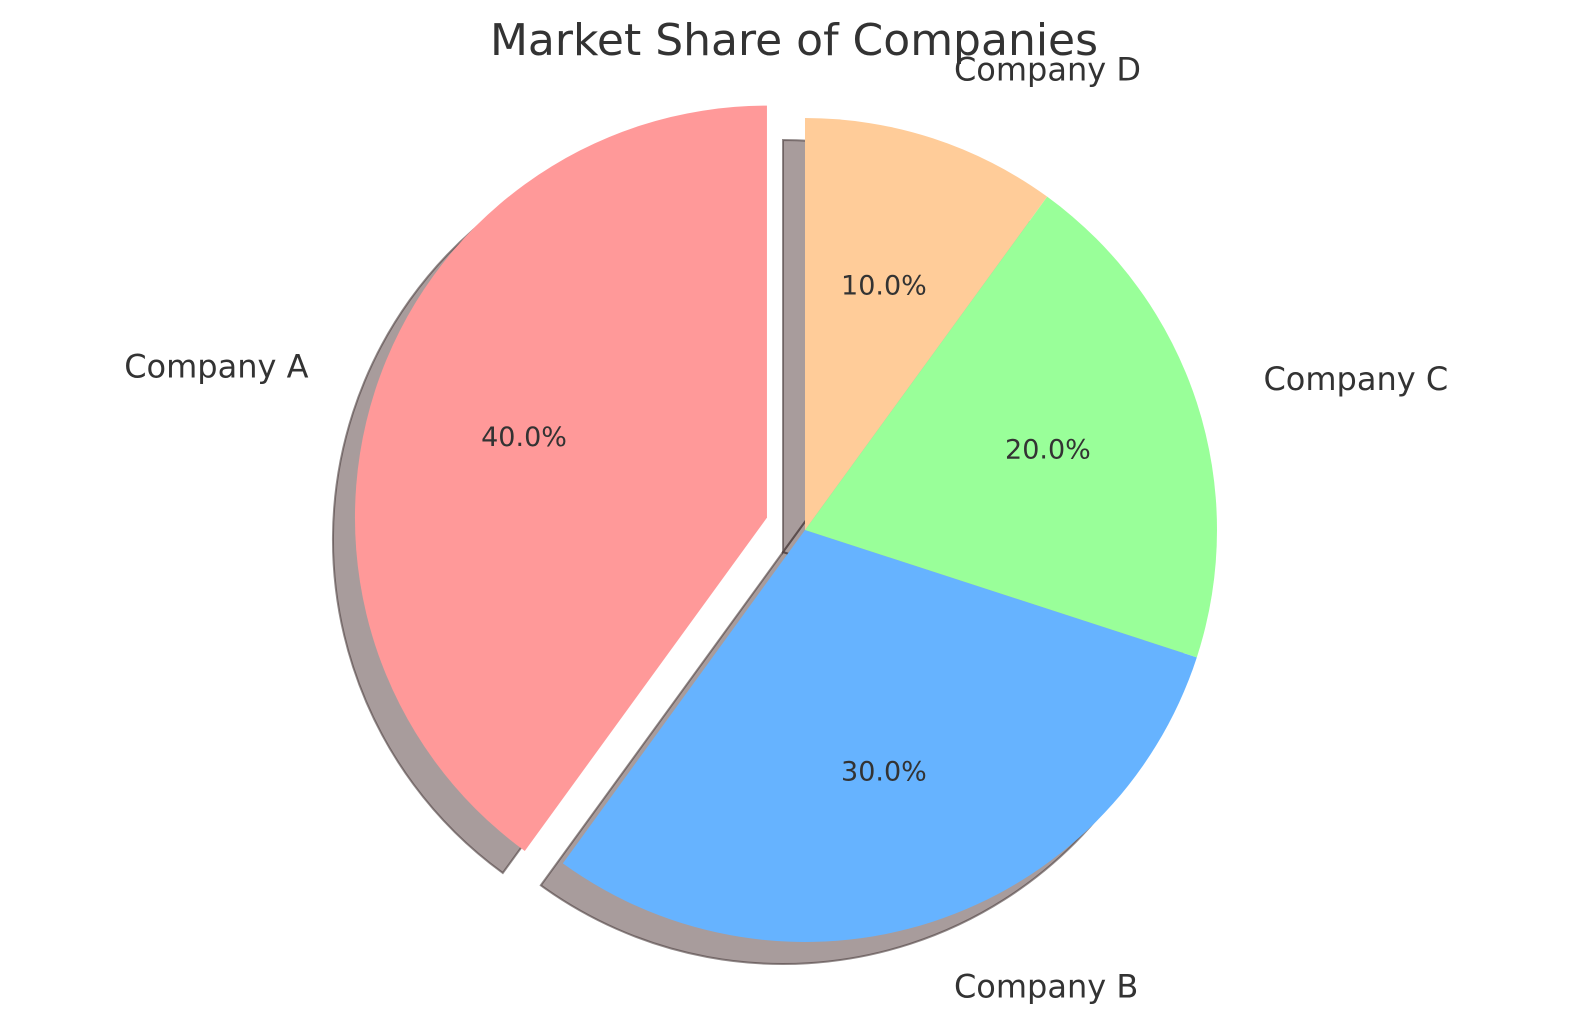 The image size is (1589, 1014). Describe the element at coordinates (1355, 379) in the screenshot. I see `slice-label-company-c: Company C` at that location.